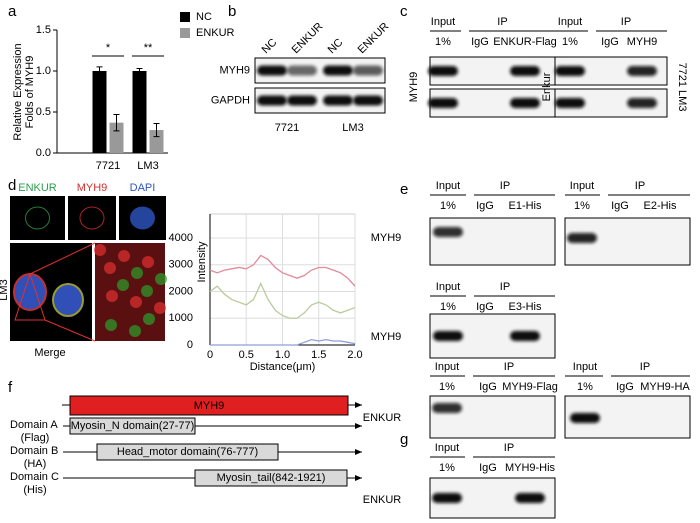 This screenshot has height=523, width=700. I want to click on domain-label: Myosin_tail(842-1921), so click(271, 478).